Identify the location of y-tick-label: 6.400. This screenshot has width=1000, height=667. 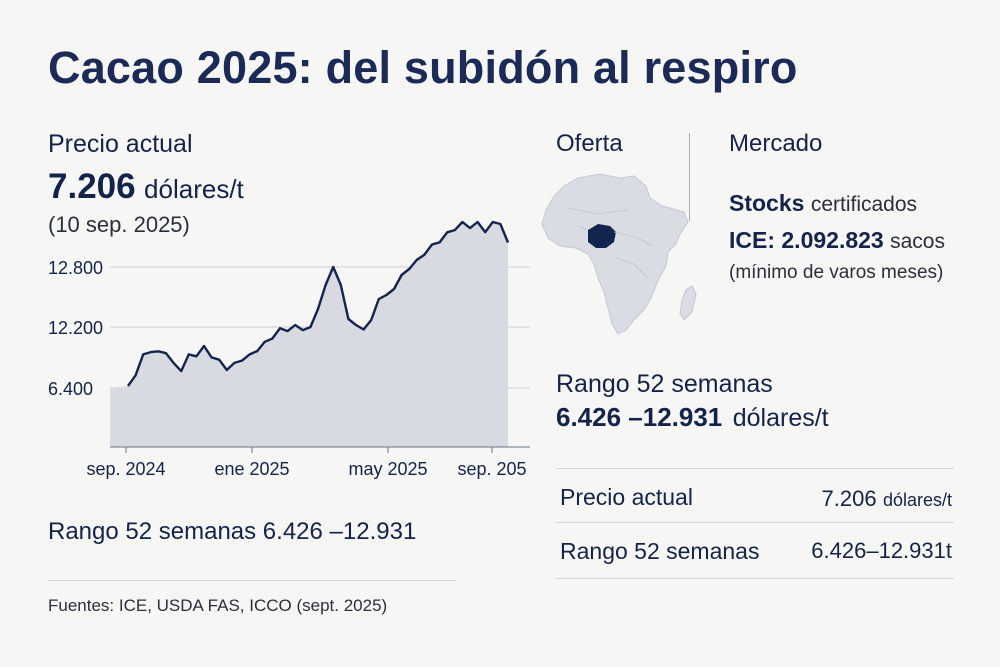
(70, 389).